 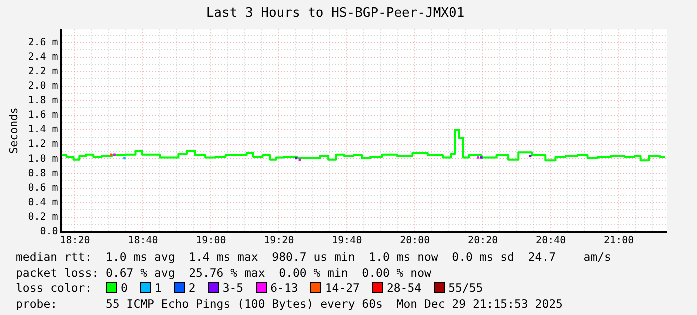 What do you see at coordinates (43, 202) in the screenshot?
I see `y-tick-label: 0.4 m` at bounding box center [43, 202].